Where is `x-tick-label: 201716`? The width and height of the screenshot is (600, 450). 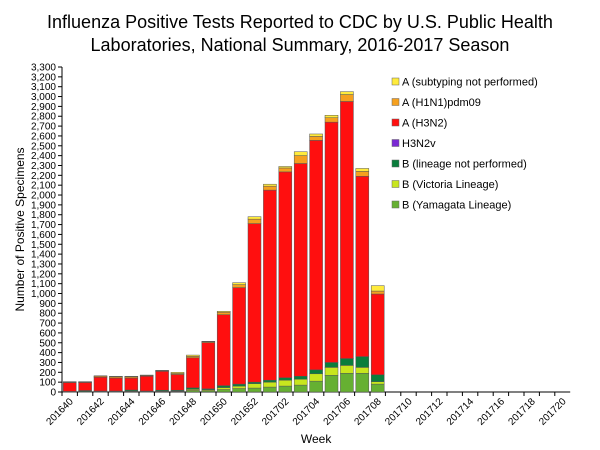
x-tick-label: 201716 is located at coordinates (492, 412).